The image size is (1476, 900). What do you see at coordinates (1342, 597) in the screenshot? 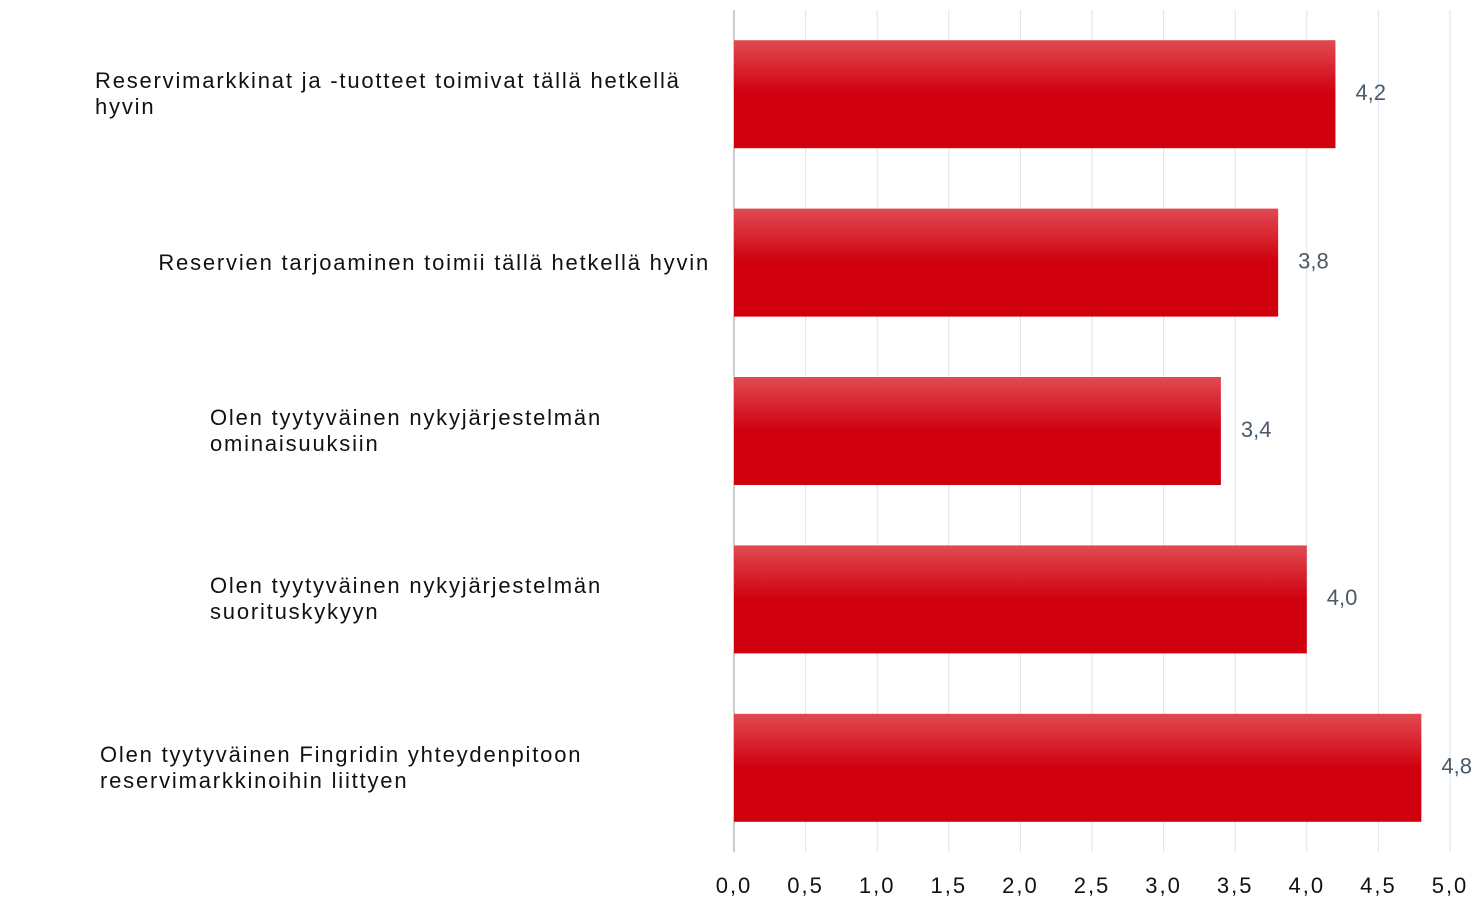
I see `value-label: 4,0` at bounding box center [1342, 597].